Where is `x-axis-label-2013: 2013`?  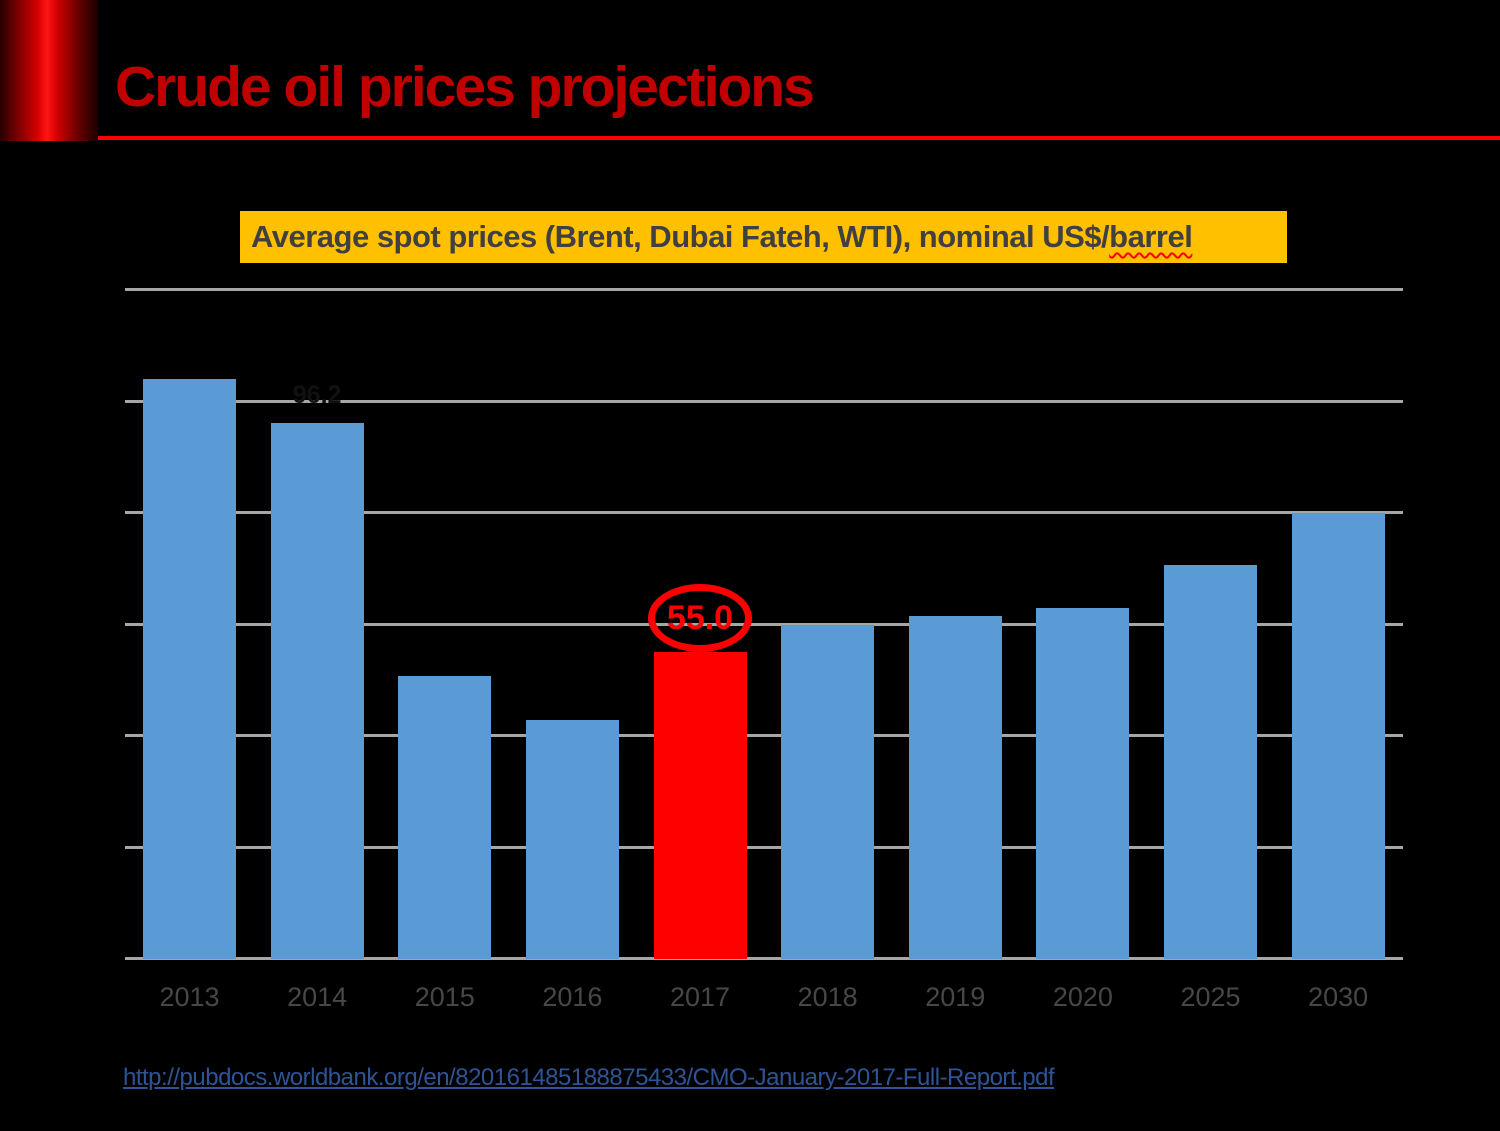
x-axis-label-2013: 2013 is located at coordinates (189, 997).